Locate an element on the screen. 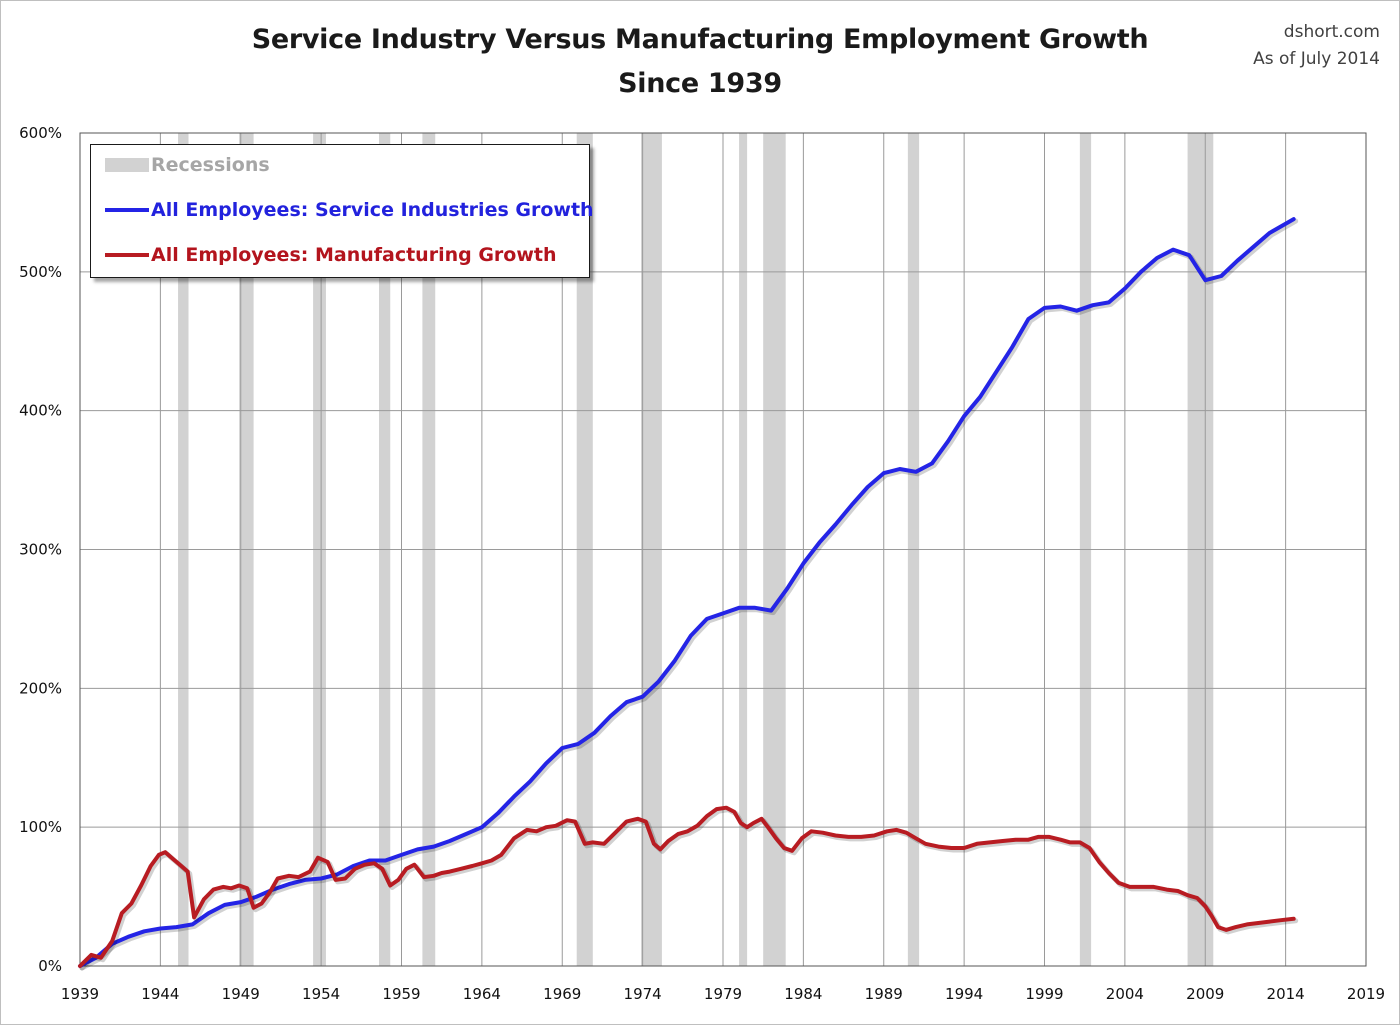  x-tick-label: 1984 is located at coordinates (803, 994).